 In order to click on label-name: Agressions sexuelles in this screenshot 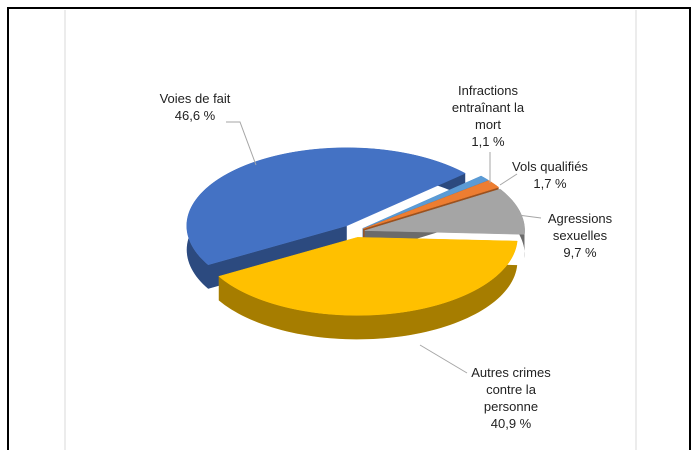, I will do `click(580, 227)`.